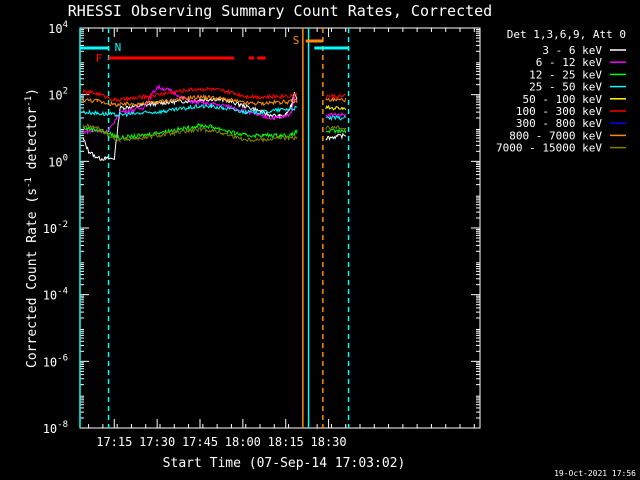 The height and width of the screenshot is (480, 640). What do you see at coordinates (555, 135) in the screenshot?
I see `legend-entry-label: 800 - 7000 keV` at bounding box center [555, 135].